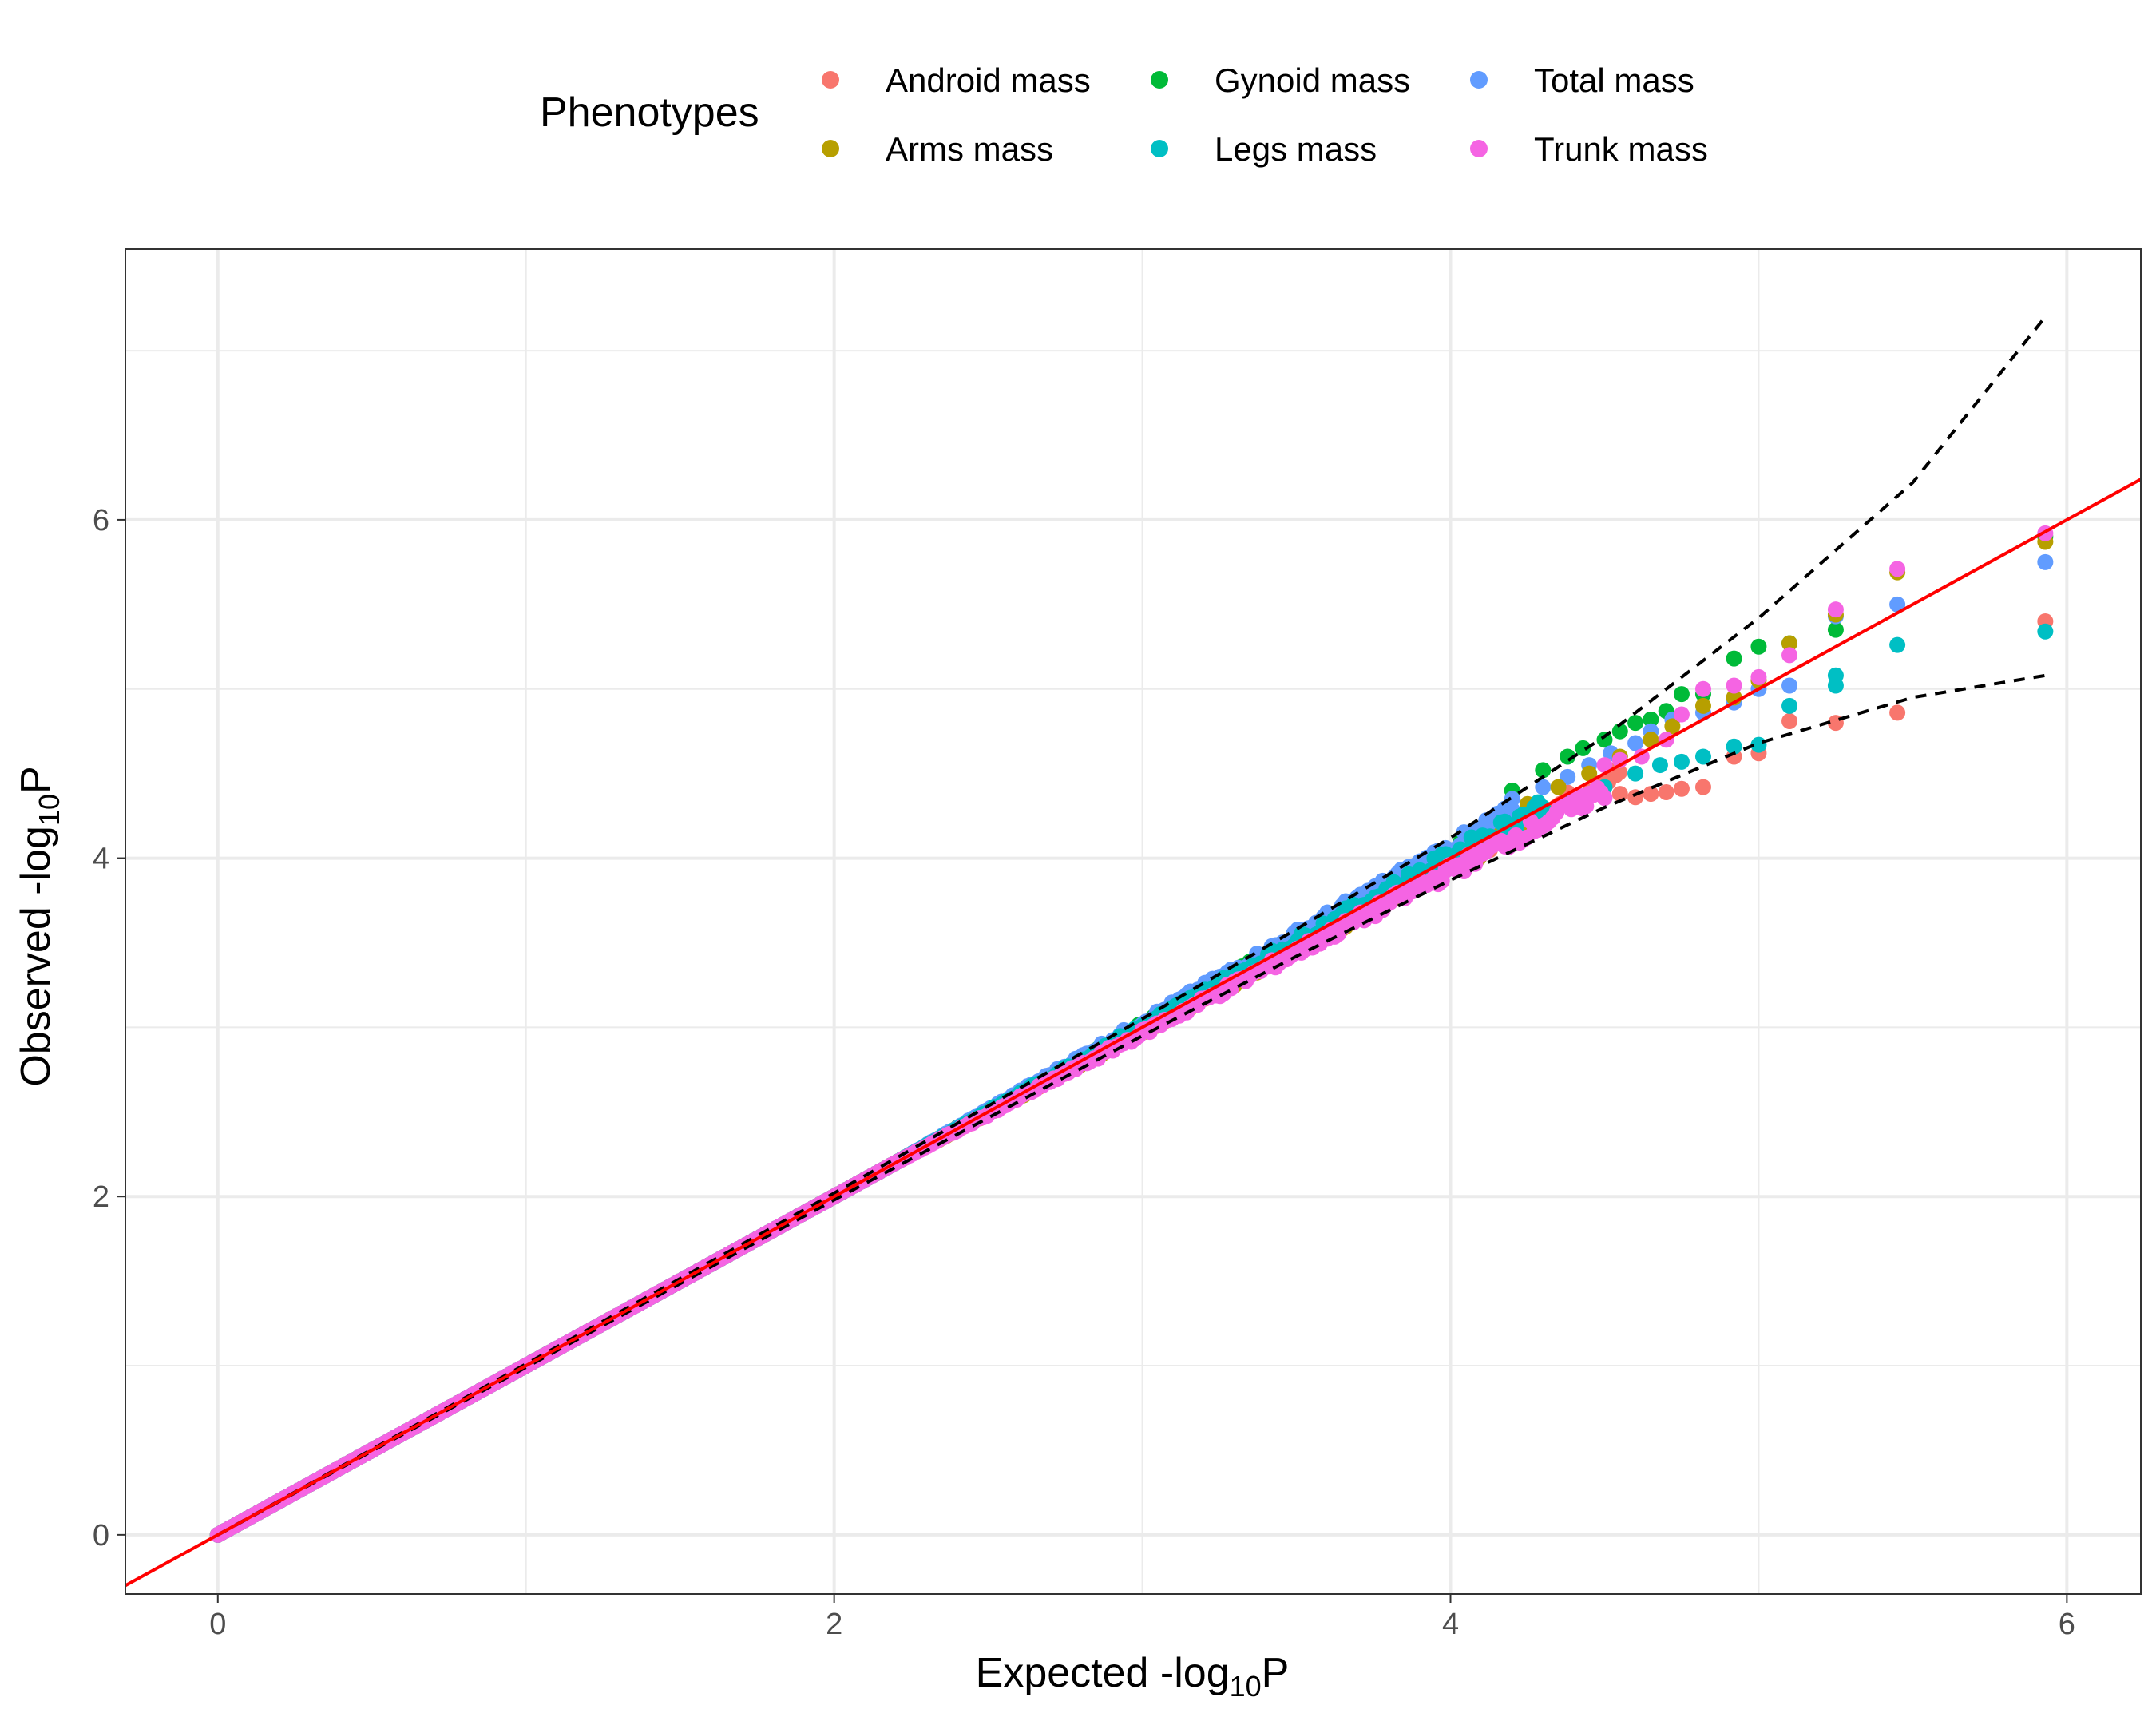 The height and width of the screenshot is (1725, 2156). I want to click on legend-item: Total mass, so click(1582, 80).